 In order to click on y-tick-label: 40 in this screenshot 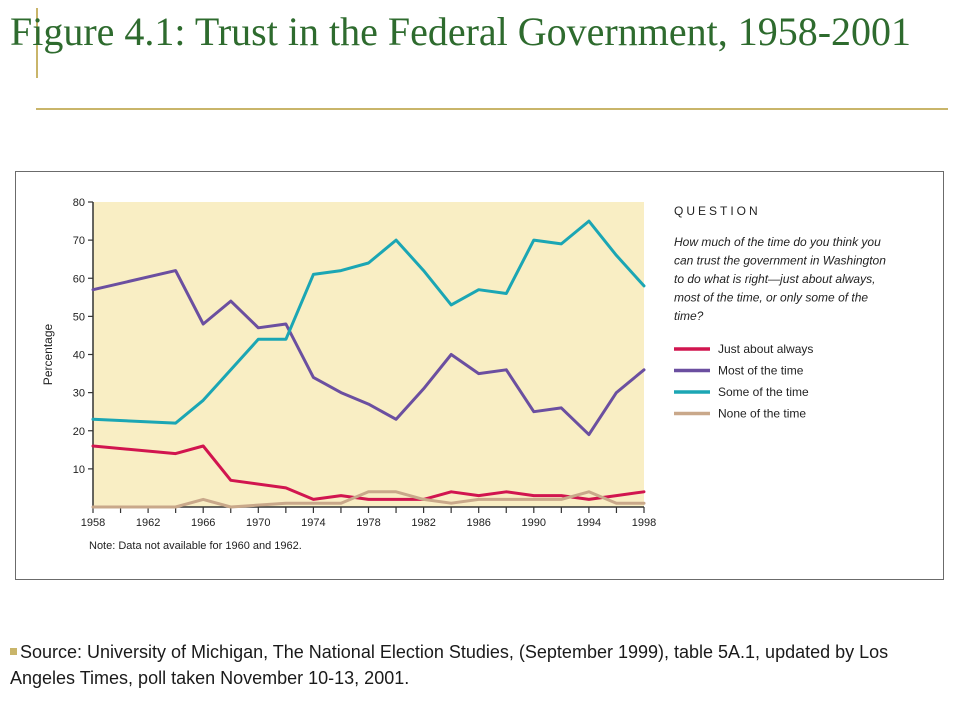, I will do `click(79, 356)`.